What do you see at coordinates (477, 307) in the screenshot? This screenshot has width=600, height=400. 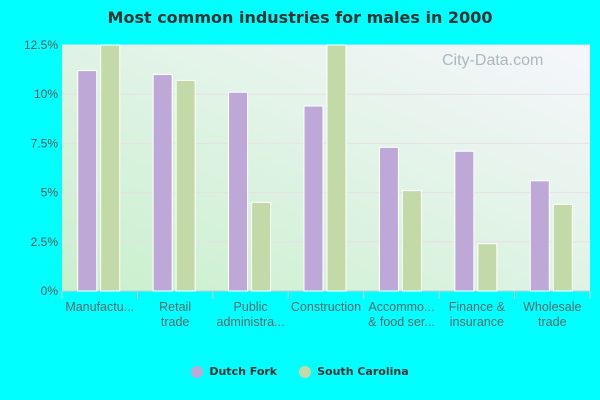 I see `x-category-label: Finance &` at bounding box center [477, 307].